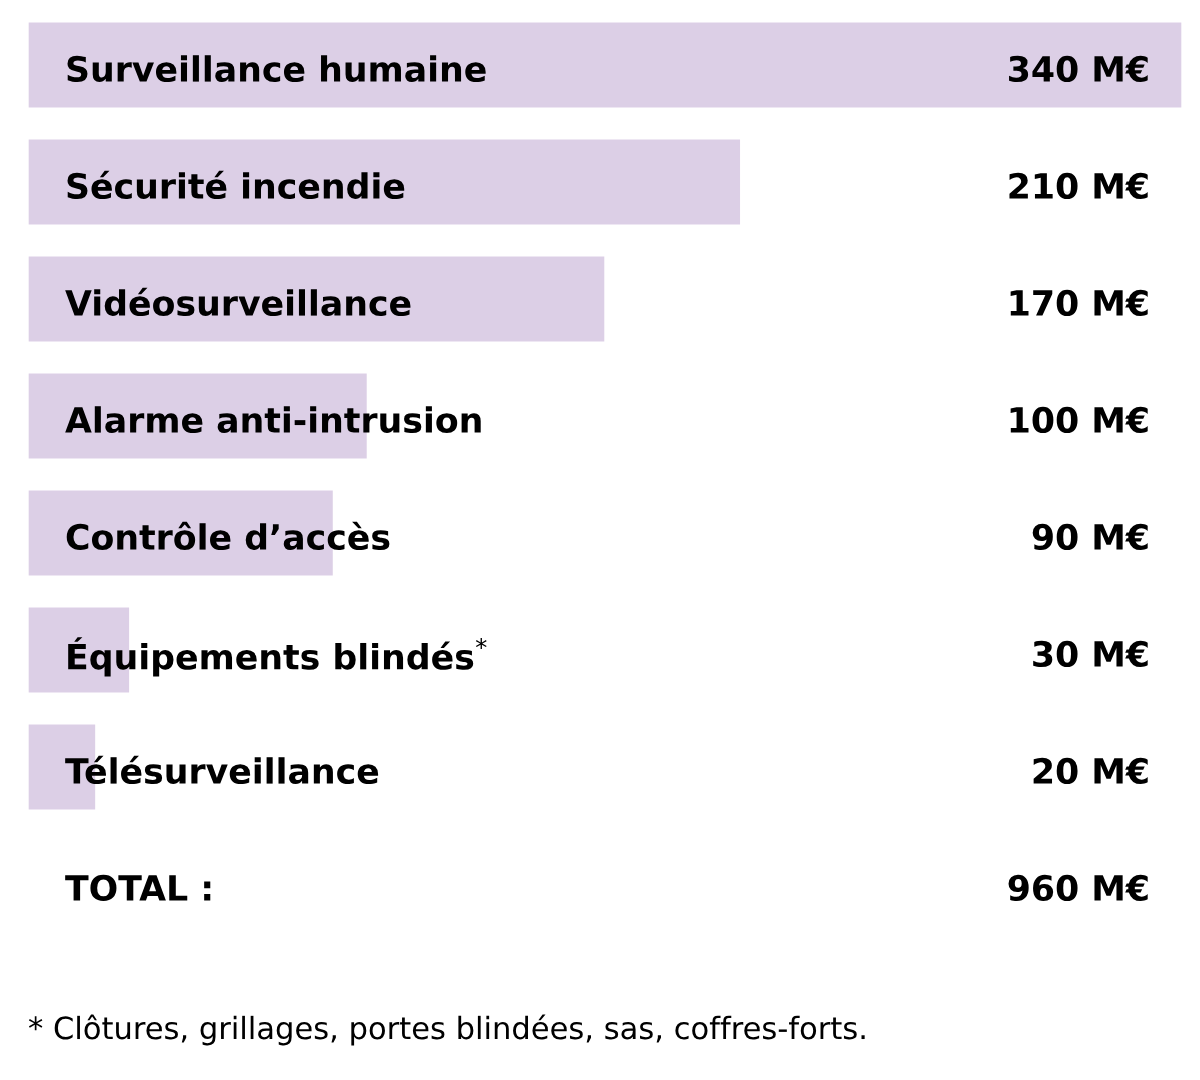  I want to click on y-tick-label: Vidéosurveillance, so click(238, 302).